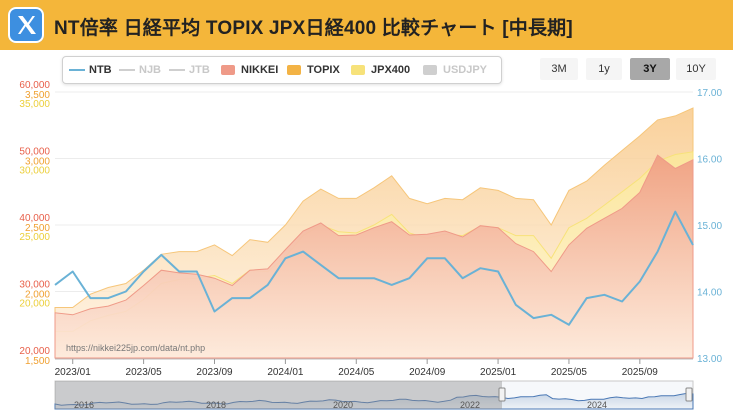 The height and width of the screenshot is (418, 733). I want to click on y-tick-topix: 1,500, so click(37, 361).